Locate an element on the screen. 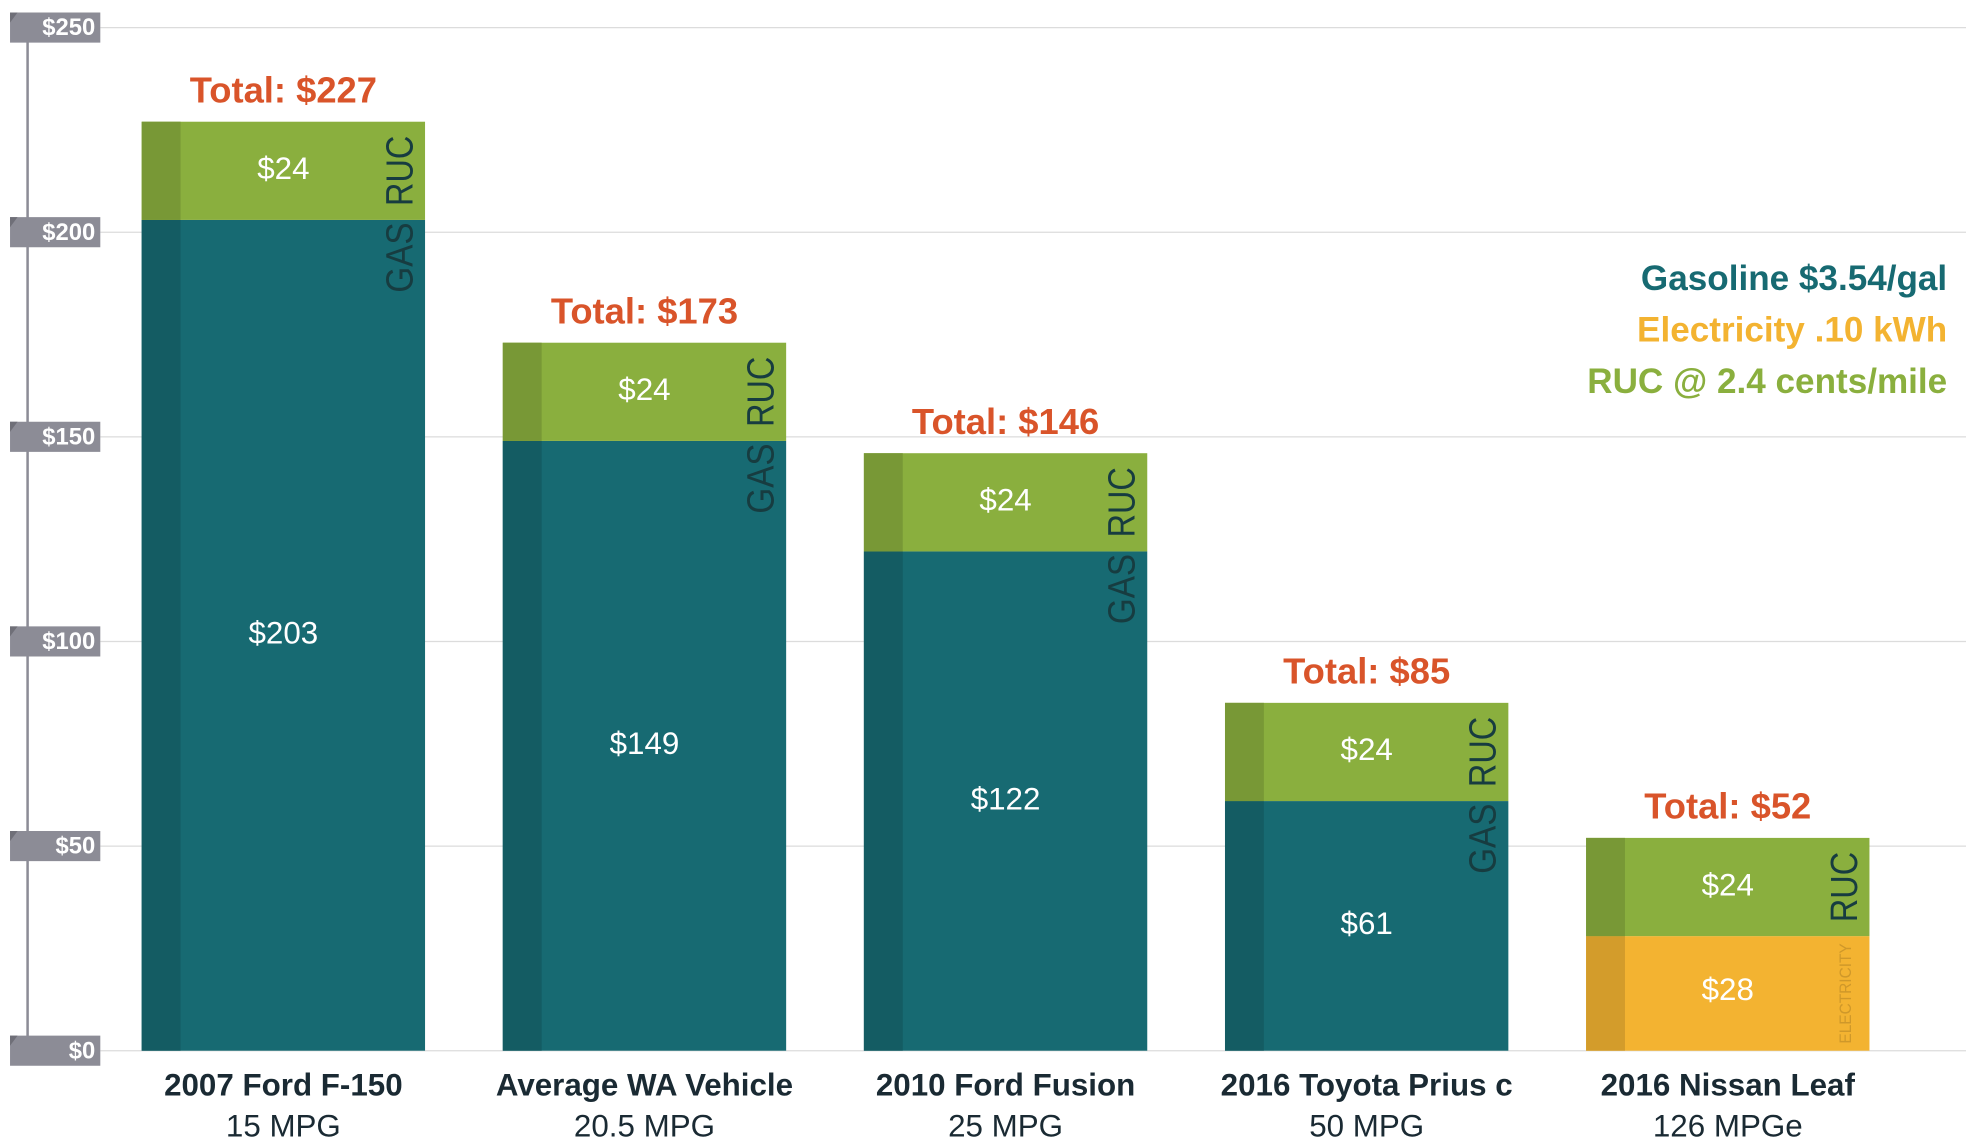 The image size is (1966, 1146). segment-label: $122 is located at coordinates (1006, 798).